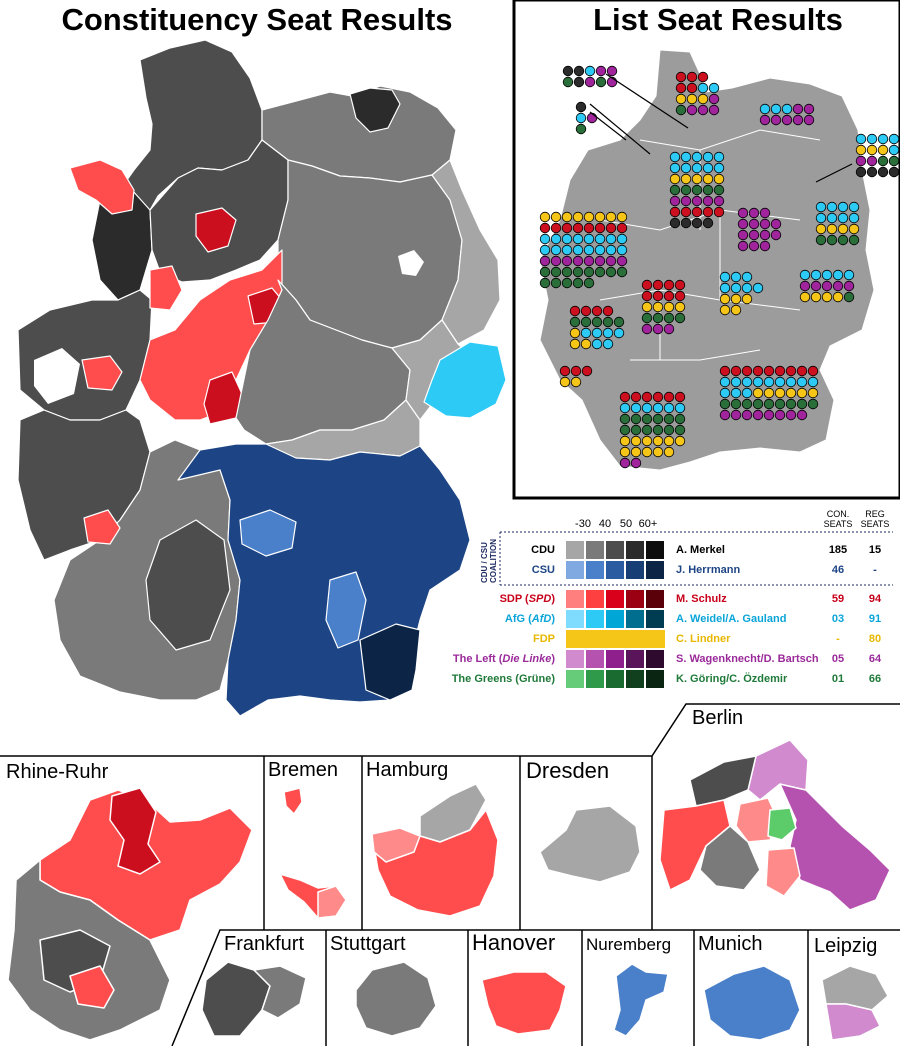 The image size is (900, 1046). Describe the element at coordinates (256, 19) in the screenshot. I see `constituency-title: Constituency Seat Results` at that location.